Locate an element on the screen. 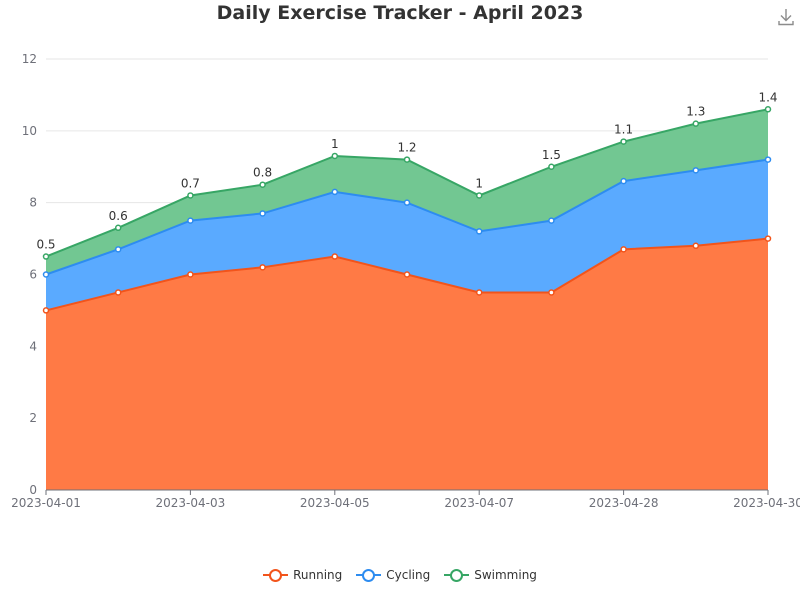 The height and width of the screenshot is (600, 800). legend-item-cycling: Cycling is located at coordinates (393, 575).